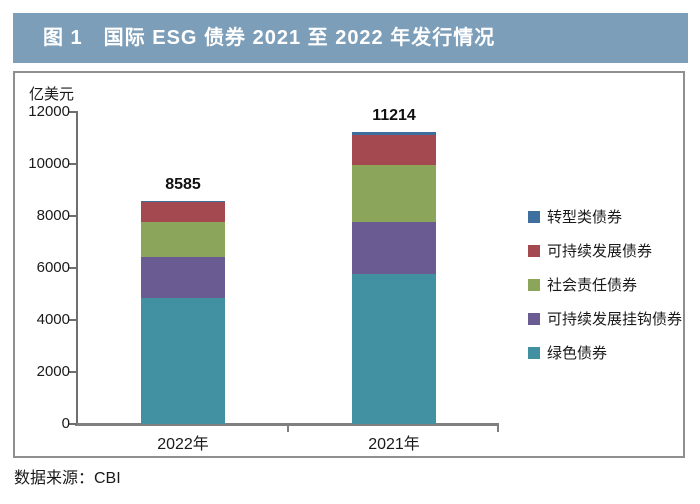 The height and width of the screenshot is (504, 700). I want to click on bar-total-label: 8585, so click(183, 184).